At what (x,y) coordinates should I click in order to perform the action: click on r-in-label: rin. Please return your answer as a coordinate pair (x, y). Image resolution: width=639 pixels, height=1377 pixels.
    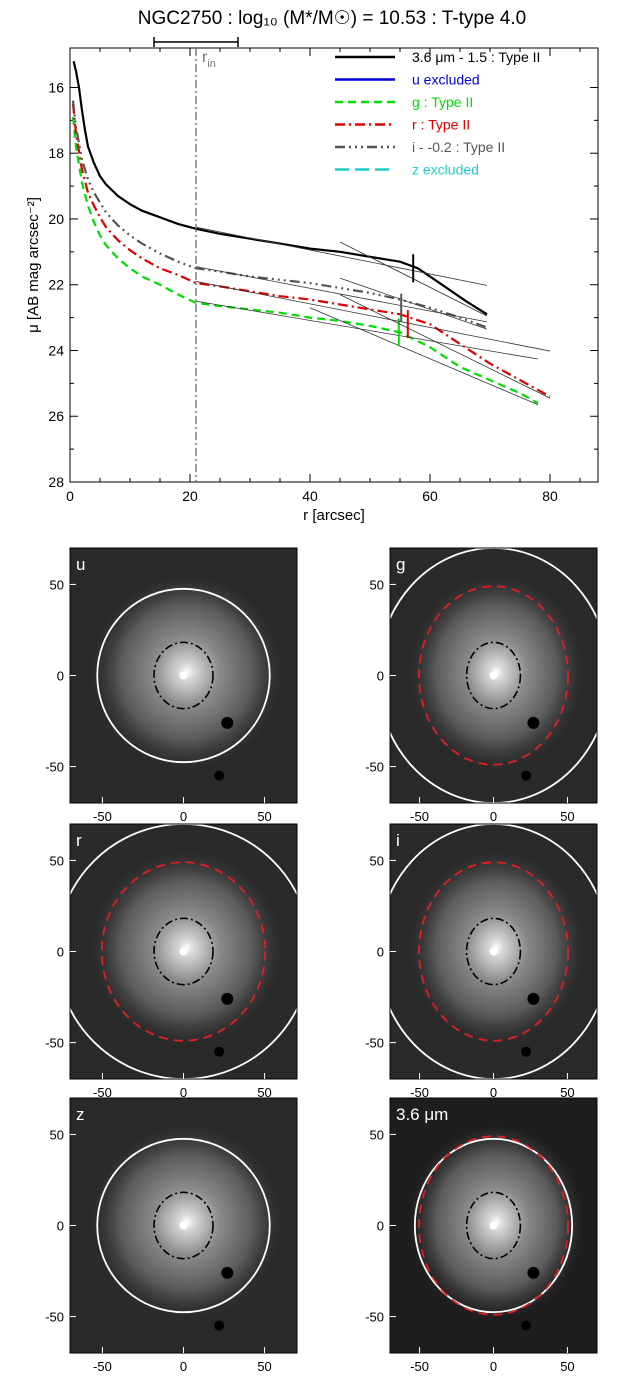
    Looking at the image, I should click on (209, 59).